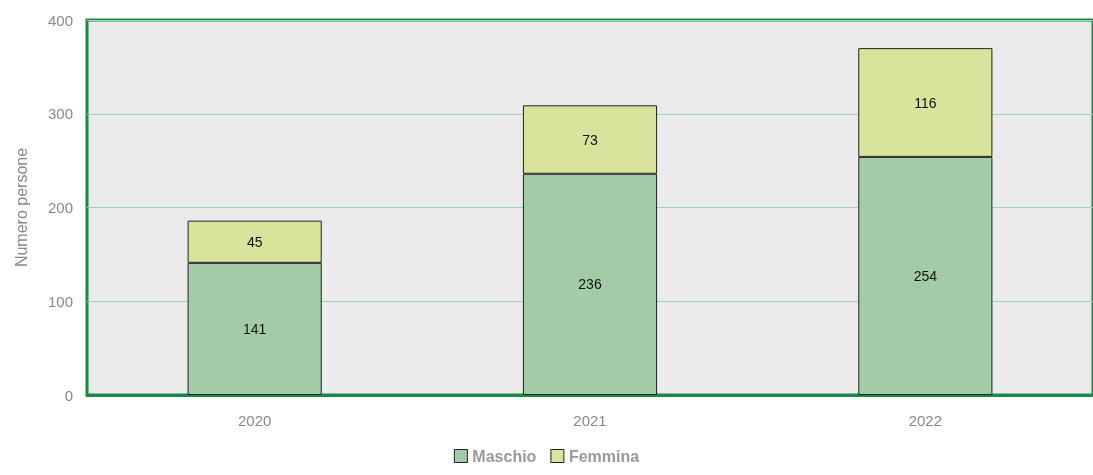 The height and width of the screenshot is (475, 1093). What do you see at coordinates (254, 420) in the screenshot?
I see `x-tick-label: 2020` at bounding box center [254, 420].